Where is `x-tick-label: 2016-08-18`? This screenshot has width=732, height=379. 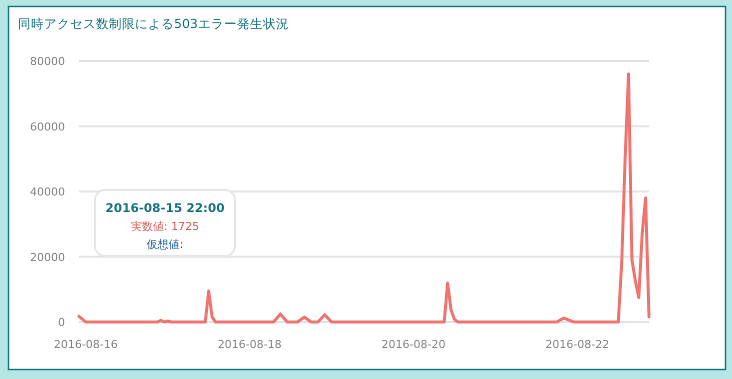
x-tick-label: 2016-08-18 is located at coordinates (250, 344).